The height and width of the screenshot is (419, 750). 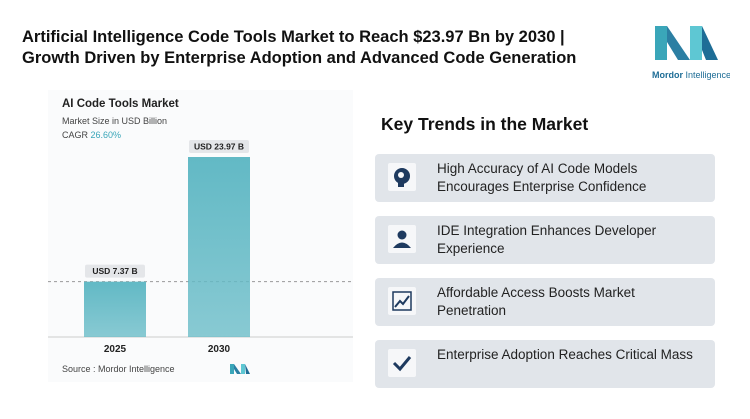 I want to click on source-logo, so click(x=240, y=369).